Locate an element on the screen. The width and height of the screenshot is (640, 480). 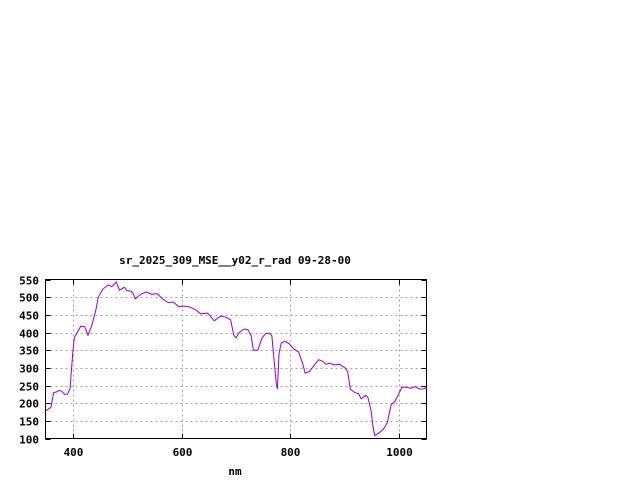
y-tick-label: 150 is located at coordinates (29, 422).